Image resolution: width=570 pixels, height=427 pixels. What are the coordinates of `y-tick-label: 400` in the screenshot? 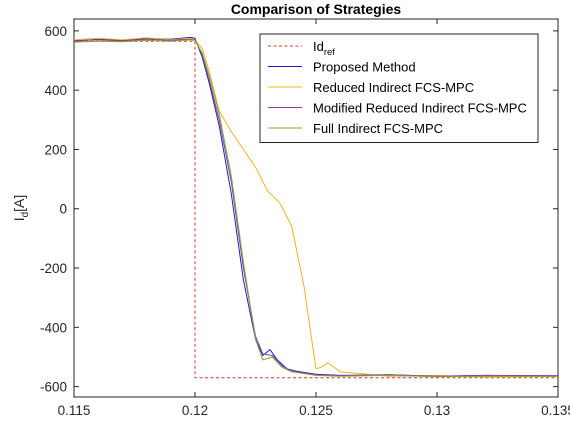 It's located at (55, 90).